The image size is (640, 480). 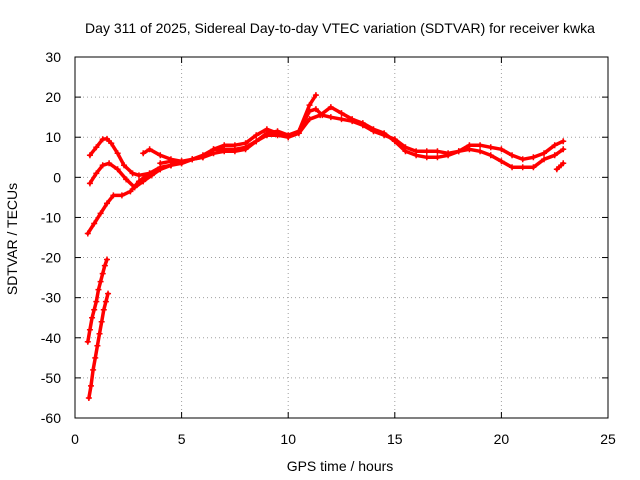 What do you see at coordinates (340, 466) in the screenshot?
I see `x-axis-label: GPS time / hours` at bounding box center [340, 466].